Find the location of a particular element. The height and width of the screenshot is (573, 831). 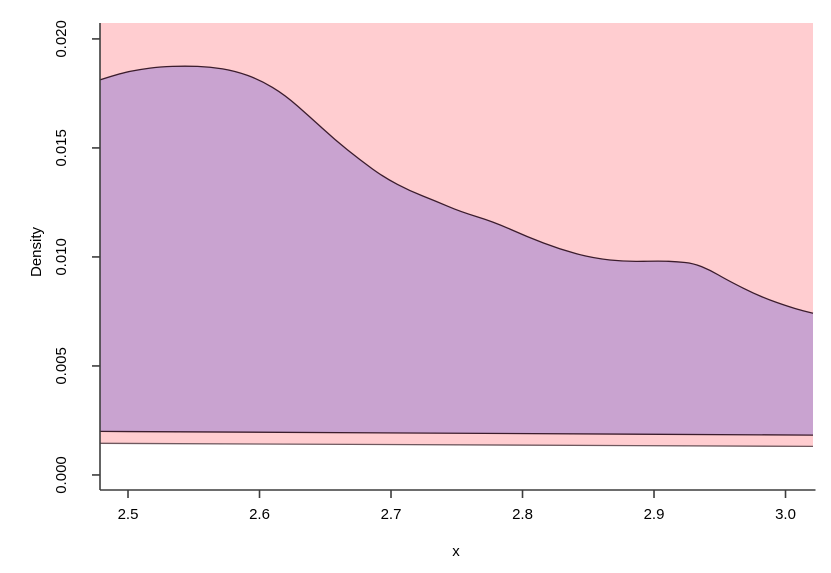

y-axis-title: Density is located at coordinates (36, 251).